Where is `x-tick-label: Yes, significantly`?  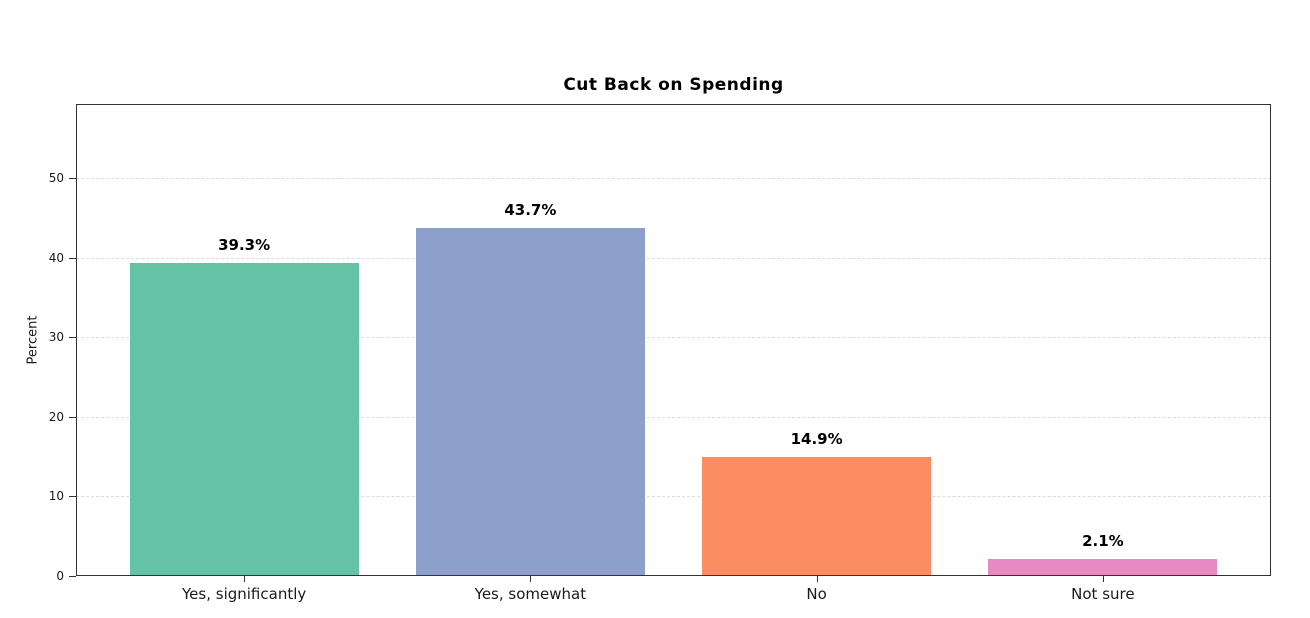 x-tick-label: Yes, significantly is located at coordinates (244, 594).